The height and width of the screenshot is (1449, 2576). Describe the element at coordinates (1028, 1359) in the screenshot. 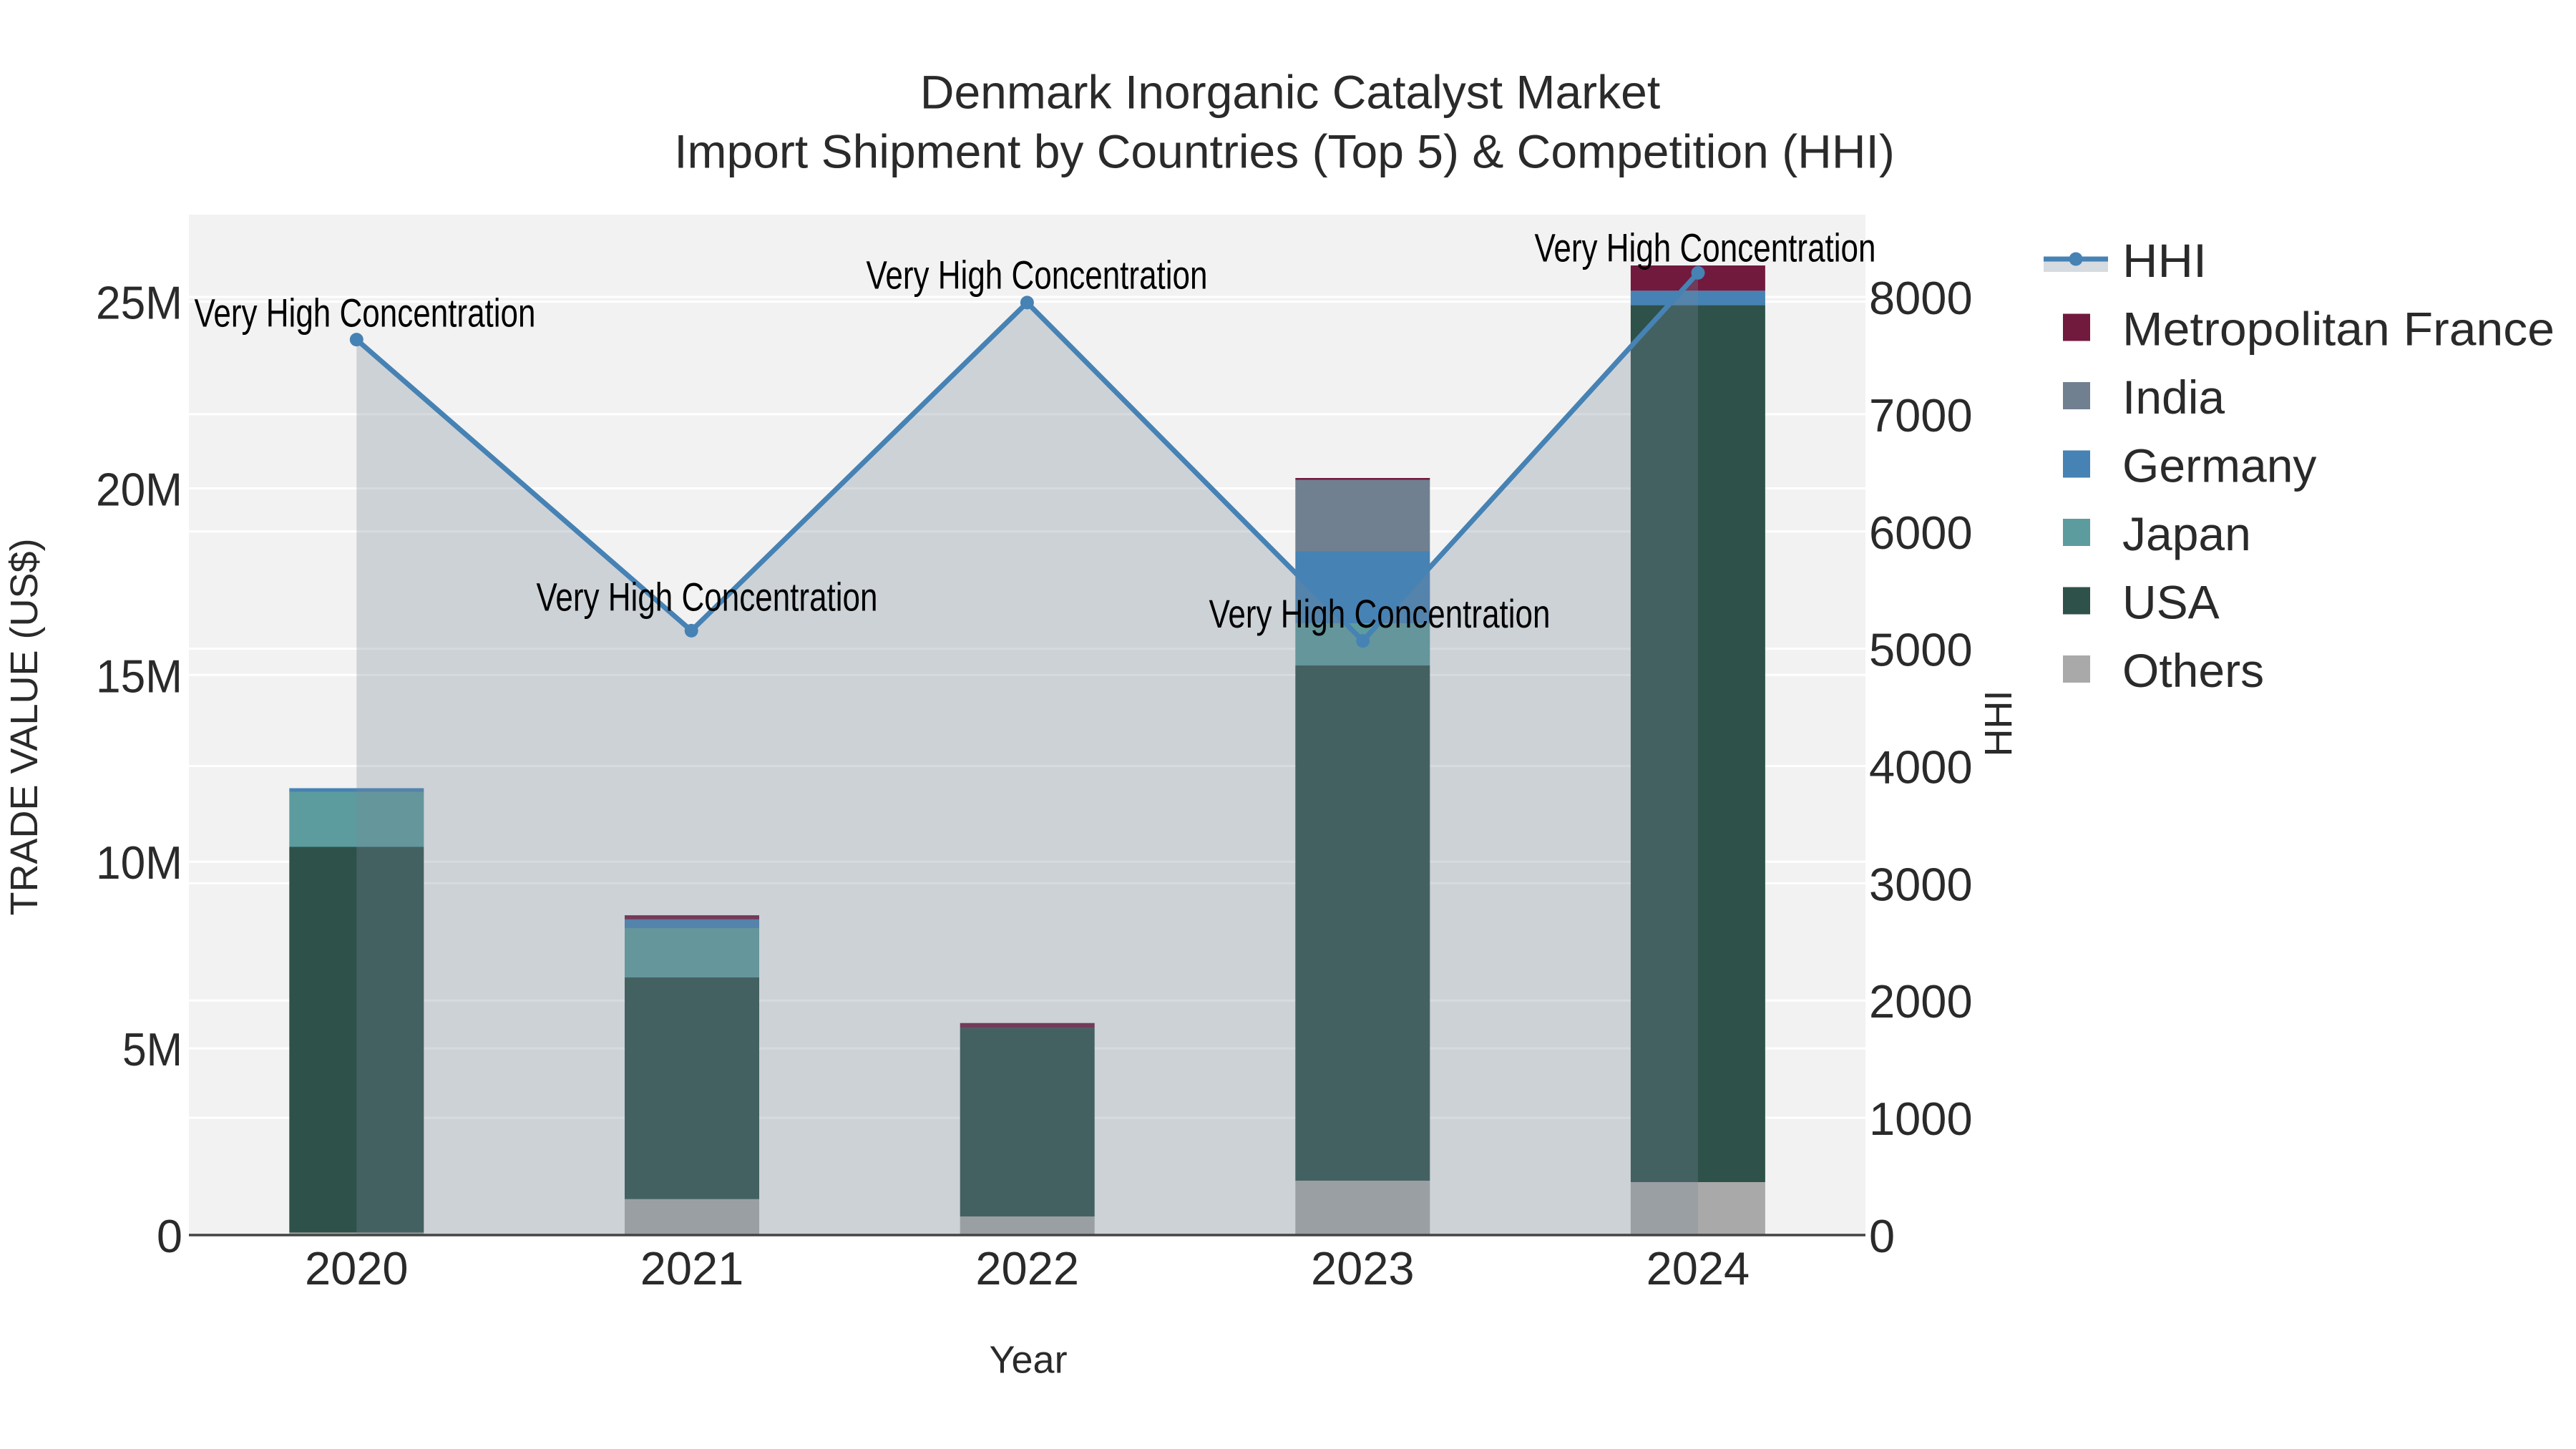

I see `svg-text: Year` at that location.